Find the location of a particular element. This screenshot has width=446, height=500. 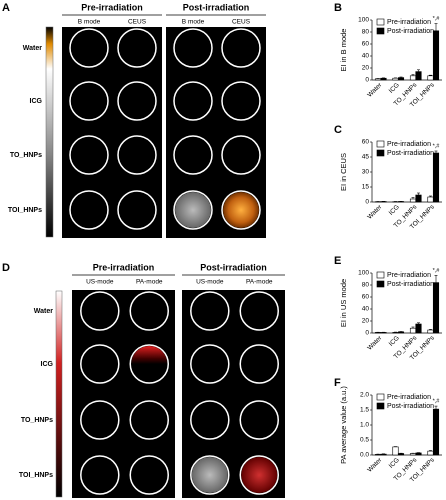

y-axis-label: EI in US mode is located at coordinates (343, 303).